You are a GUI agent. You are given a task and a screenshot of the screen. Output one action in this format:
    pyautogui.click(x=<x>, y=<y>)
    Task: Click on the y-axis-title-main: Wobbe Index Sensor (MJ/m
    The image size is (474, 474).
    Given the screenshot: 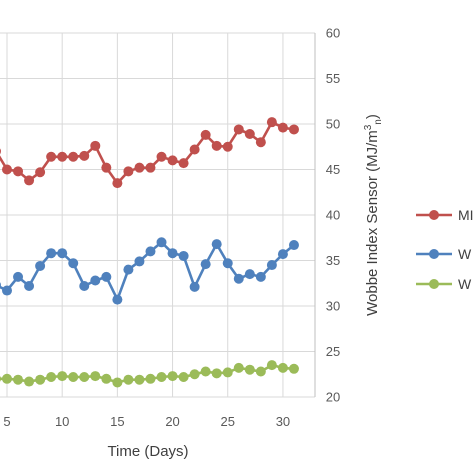 What is the action you would take?
    pyautogui.click(x=372, y=223)
    